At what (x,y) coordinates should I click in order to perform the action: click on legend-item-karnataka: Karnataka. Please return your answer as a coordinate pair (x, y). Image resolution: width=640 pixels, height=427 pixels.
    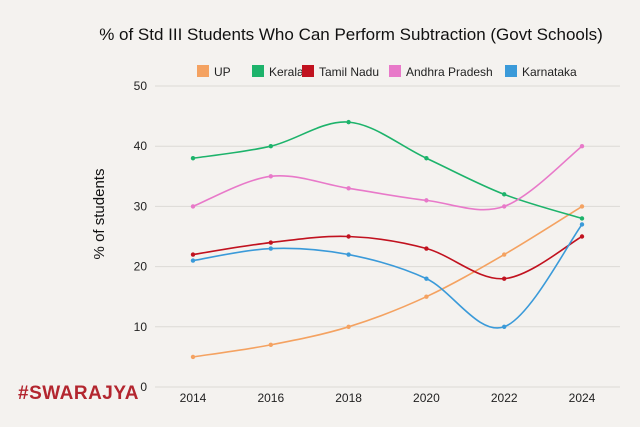
    Looking at the image, I should click on (541, 72).